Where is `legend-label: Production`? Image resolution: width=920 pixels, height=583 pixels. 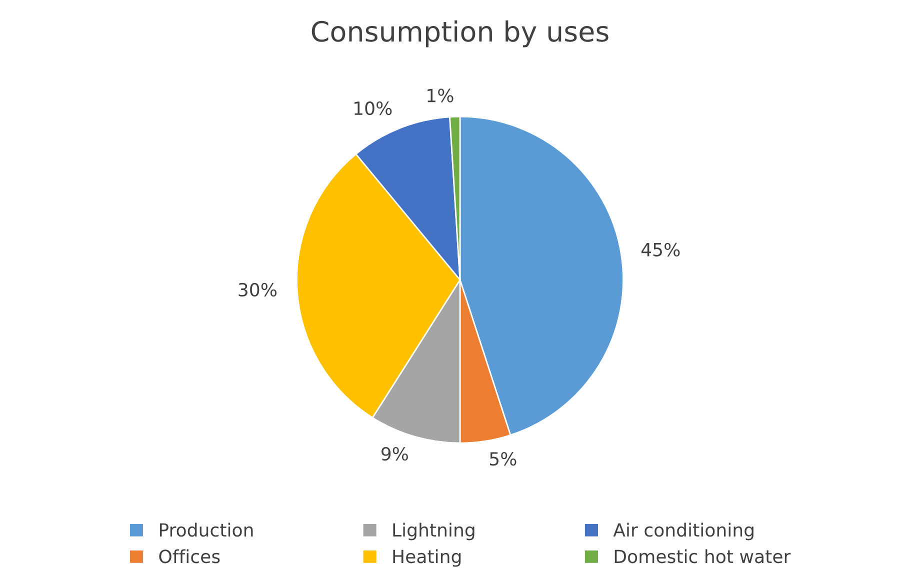
legend-label: Production is located at coordinates (206, 529).